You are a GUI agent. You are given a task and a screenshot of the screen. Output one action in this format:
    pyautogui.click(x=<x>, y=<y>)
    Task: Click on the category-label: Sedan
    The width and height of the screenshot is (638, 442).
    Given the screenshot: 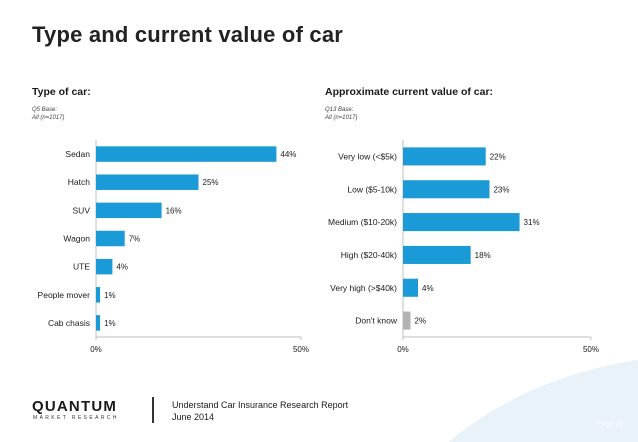 What is the action you would take?
    pyautogui.click(x=77, y=154)
    